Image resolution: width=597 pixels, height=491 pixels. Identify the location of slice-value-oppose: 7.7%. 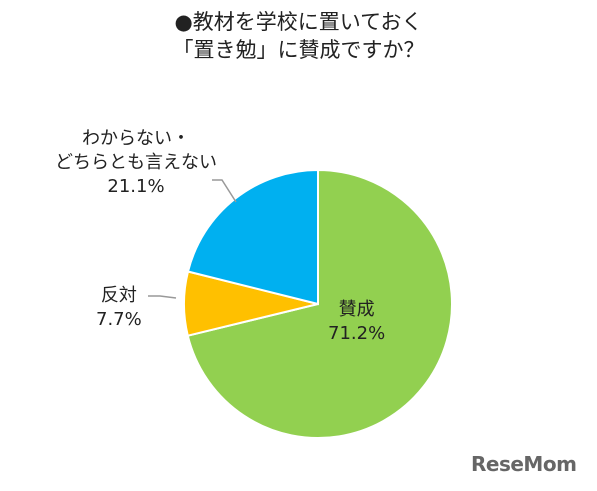
(119, 319).